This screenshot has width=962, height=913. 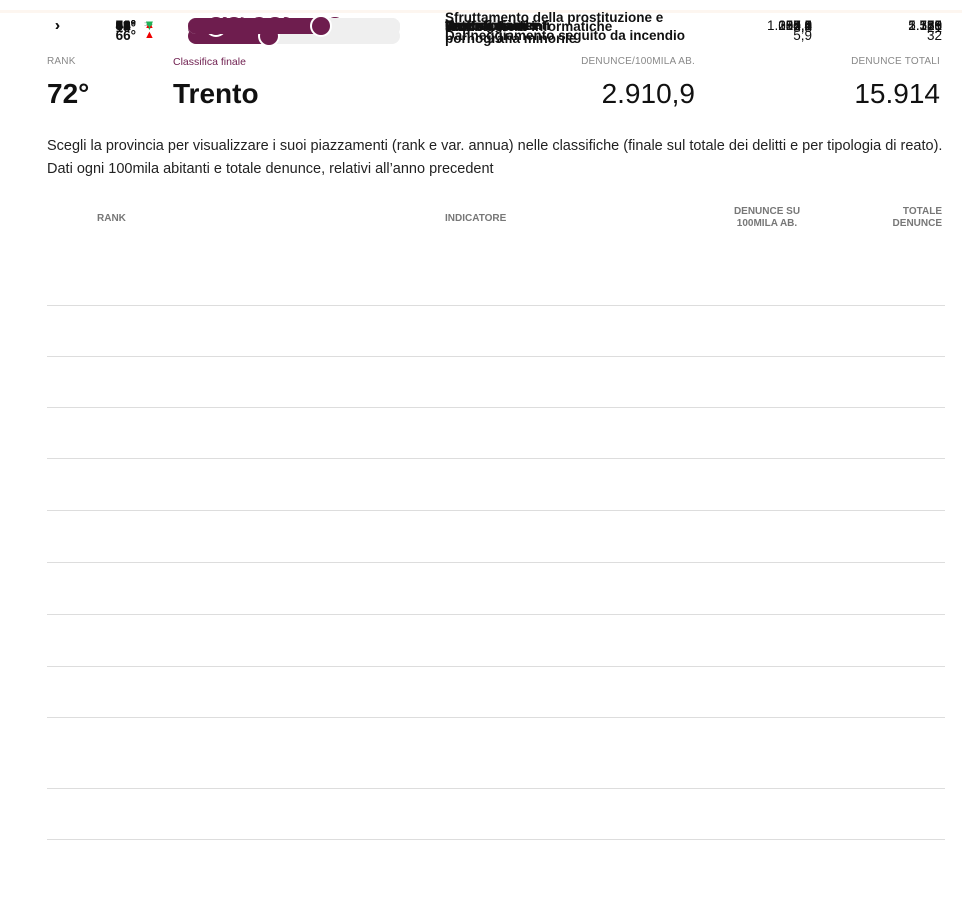 I want to click on rank: 63°, so click(x=125, y=25).